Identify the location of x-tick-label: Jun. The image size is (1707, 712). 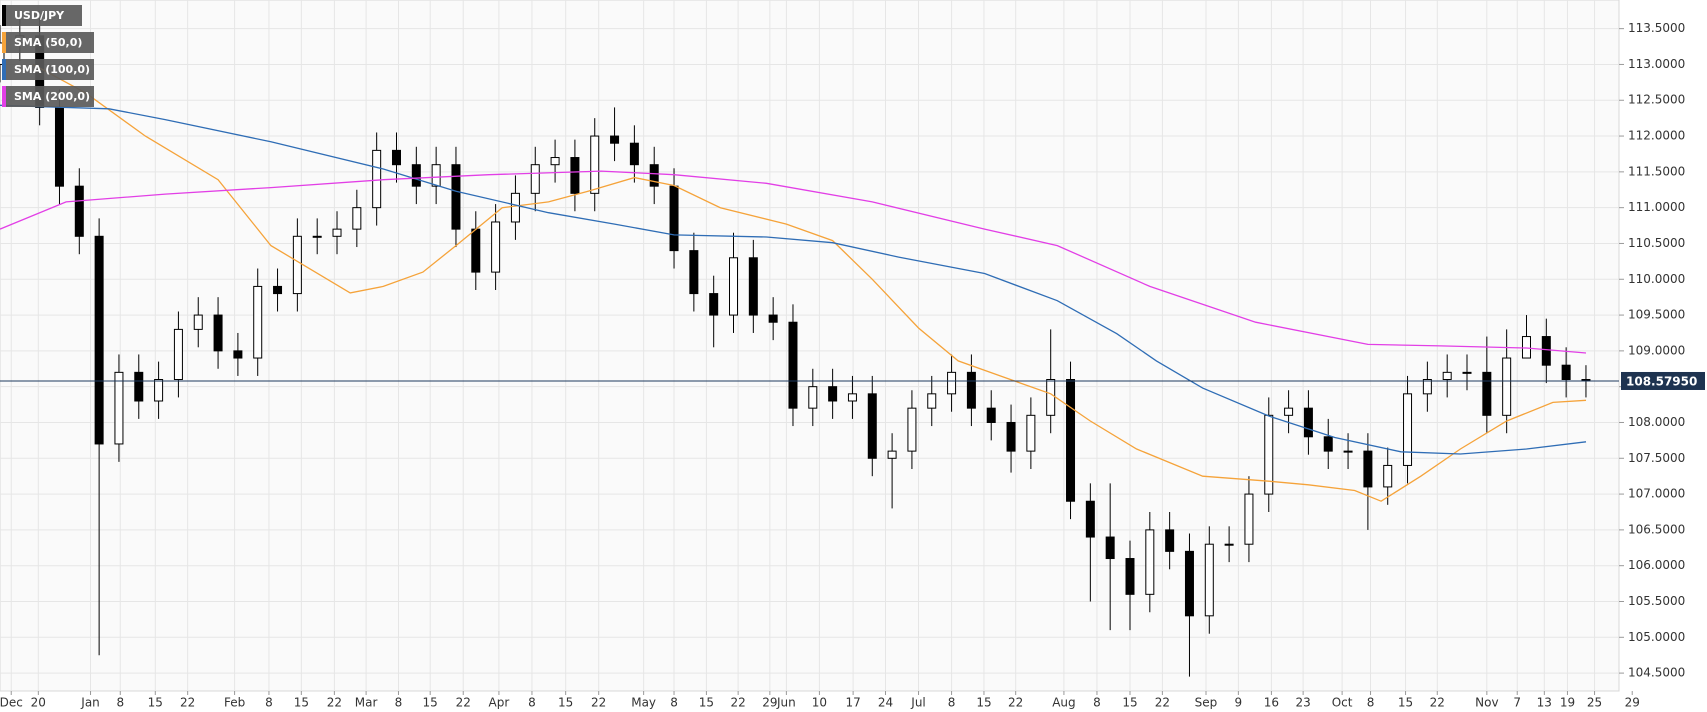
(786, 703).